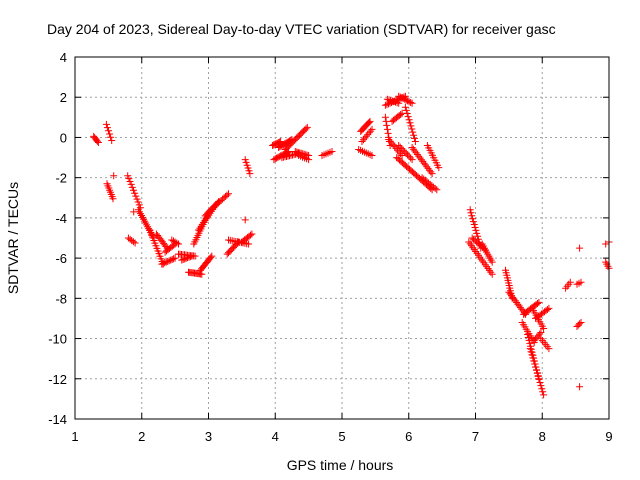 Image resolution: width=640 pixels, height=480 pixels. I want to click on y-tick-label: -6, so click(61, 258).